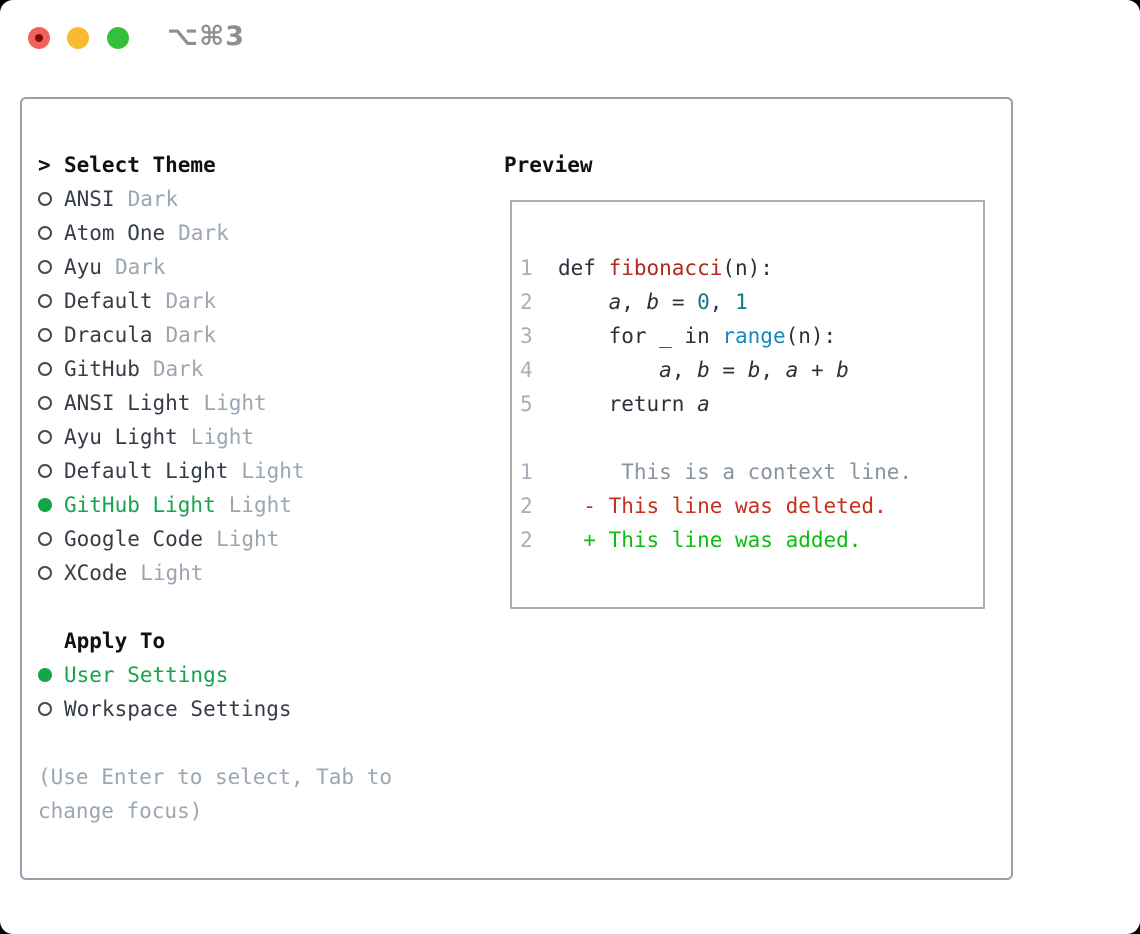 The height and width of the screenshot is (934, 1140). I want to click on code-token-text: for _ in, so click(640, 336).